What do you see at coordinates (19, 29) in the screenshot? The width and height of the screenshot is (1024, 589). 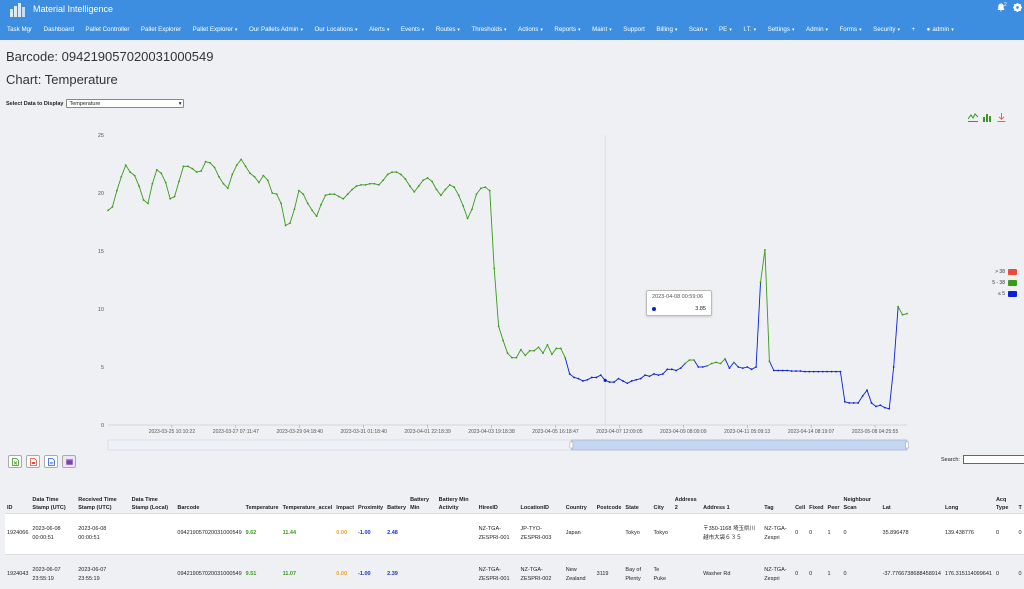 I see `nav-item-task-mgr: Task Mgr` at bounding box center [19, 29].